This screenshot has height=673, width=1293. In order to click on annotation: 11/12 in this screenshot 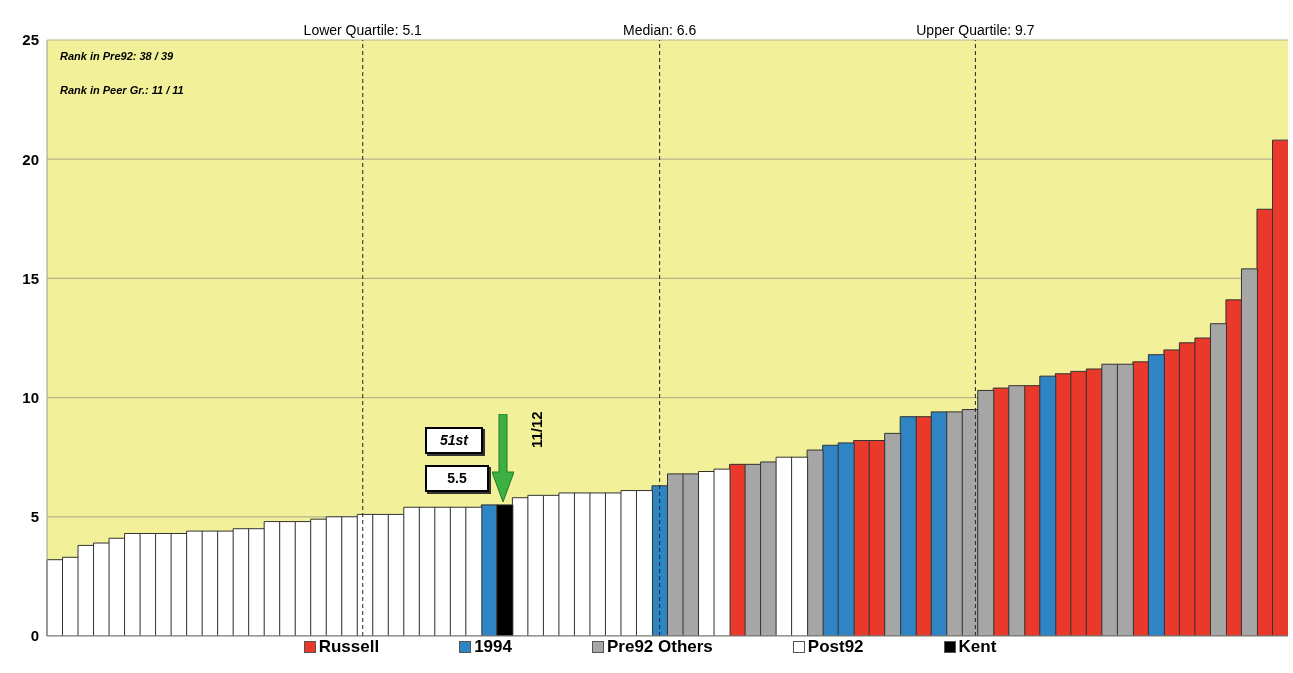, I will do `click(536, 429)`.